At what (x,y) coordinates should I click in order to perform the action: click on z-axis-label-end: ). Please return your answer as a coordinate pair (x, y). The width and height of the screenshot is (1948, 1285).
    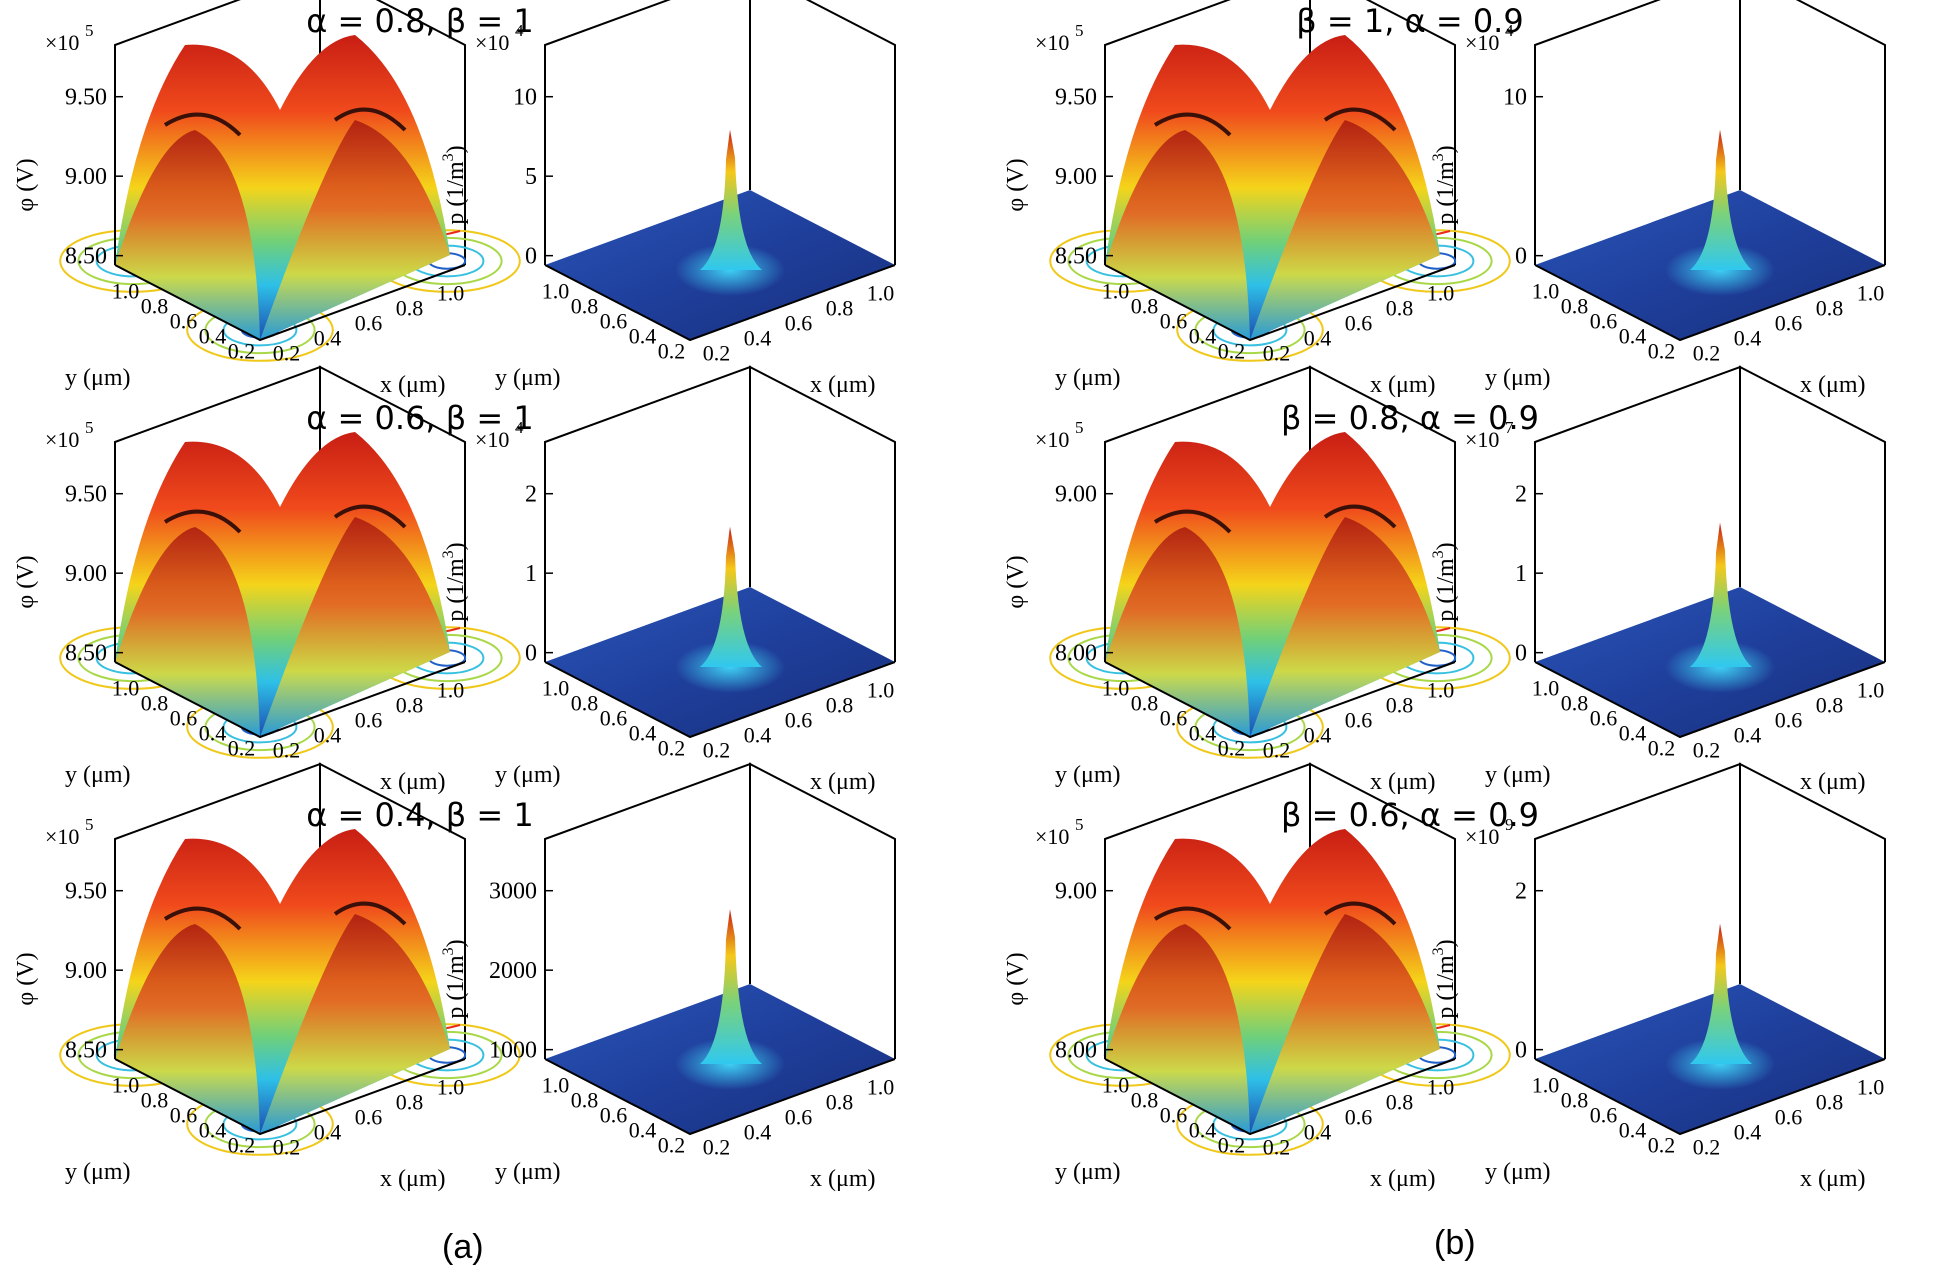
    Looking at the image, I should click on (456, 149).